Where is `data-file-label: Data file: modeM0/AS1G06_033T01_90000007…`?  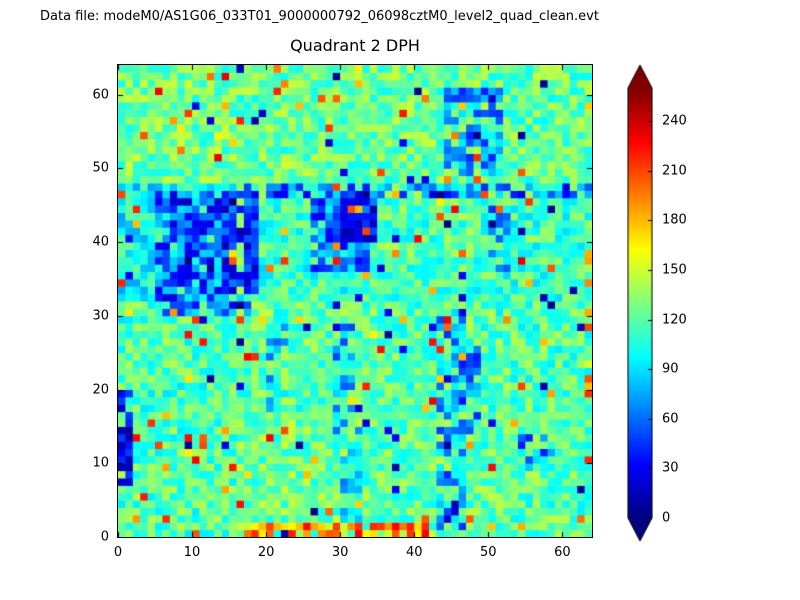
data-file-label: Data file: modeM0/AS1G06_033T01_90000007… is located at coordinates (319, 16).